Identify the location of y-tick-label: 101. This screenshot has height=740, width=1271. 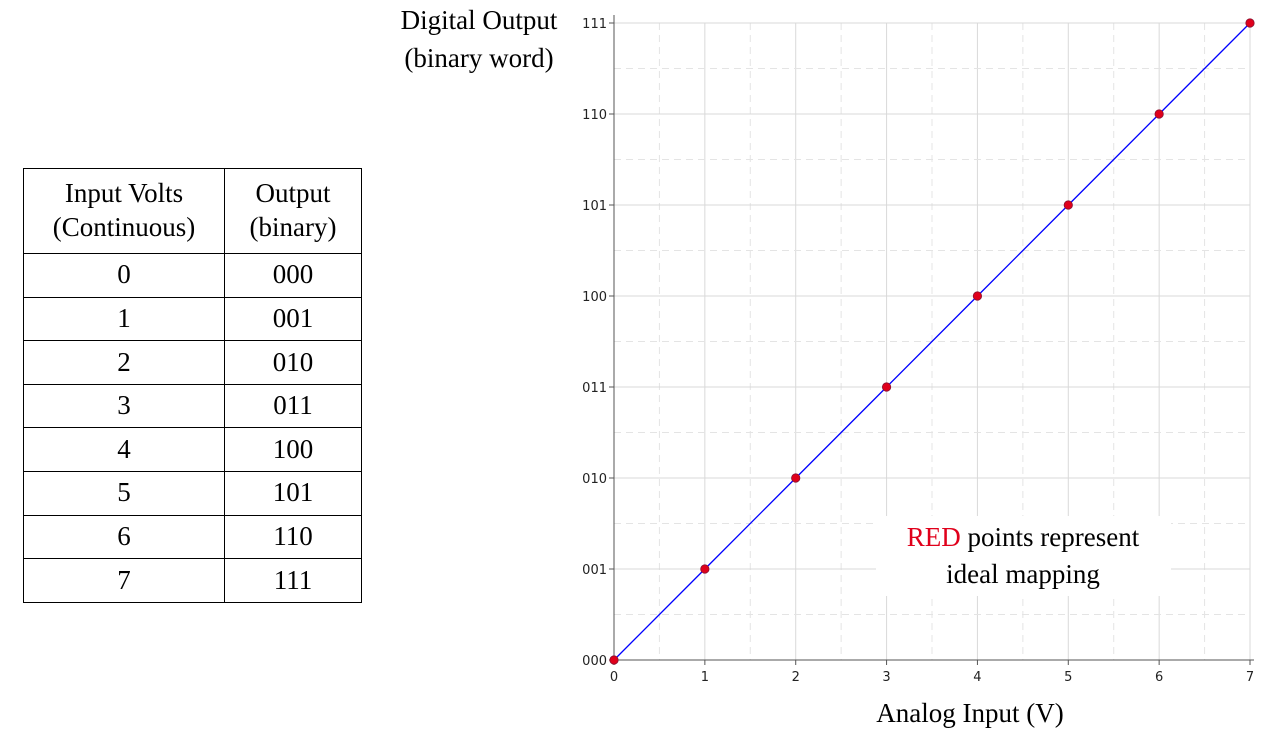
(594, 206).